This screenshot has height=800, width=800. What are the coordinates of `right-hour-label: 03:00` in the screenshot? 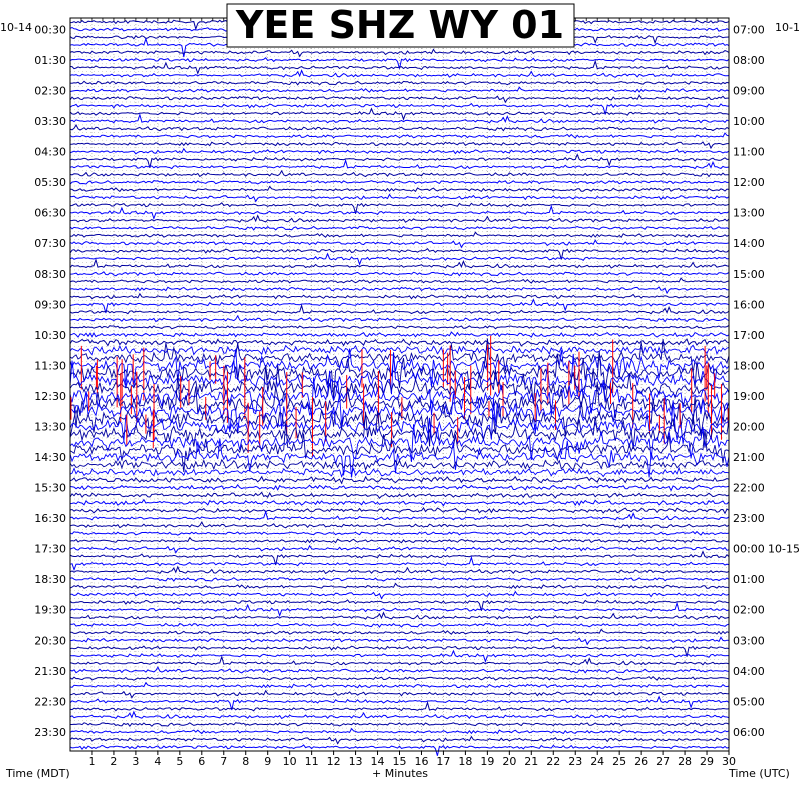 It's located at (749, 640).